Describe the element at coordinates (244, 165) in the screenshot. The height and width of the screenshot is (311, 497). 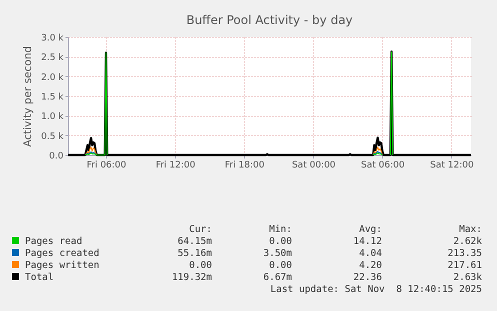
I see `x-tick-label: Fri 18:00` at that location.